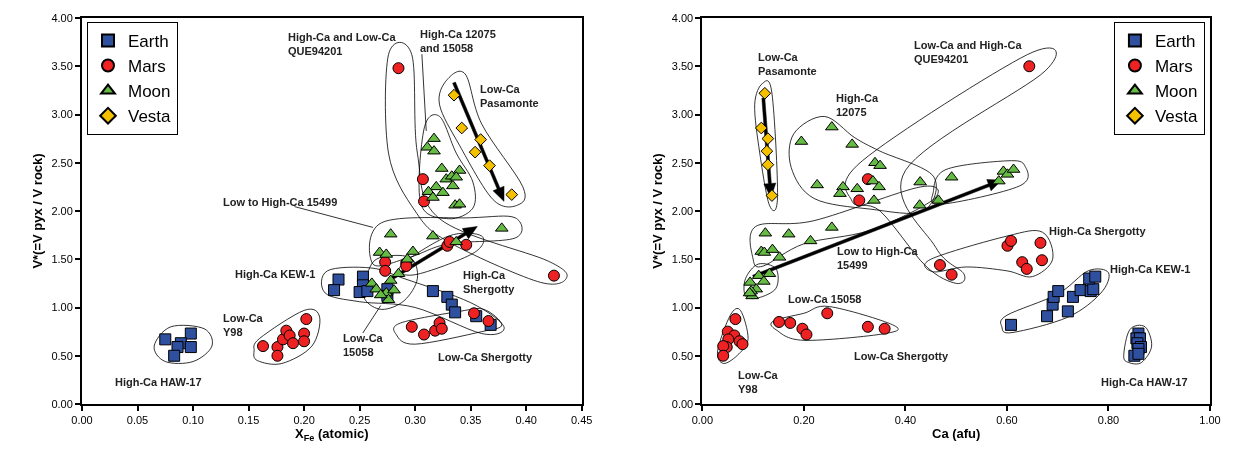 The image size is (1233, 464). What do you see at coordinates (581, 420) in the screenshot?
I see `x-tick-label: 0.45` at bounding box center [581, 420].